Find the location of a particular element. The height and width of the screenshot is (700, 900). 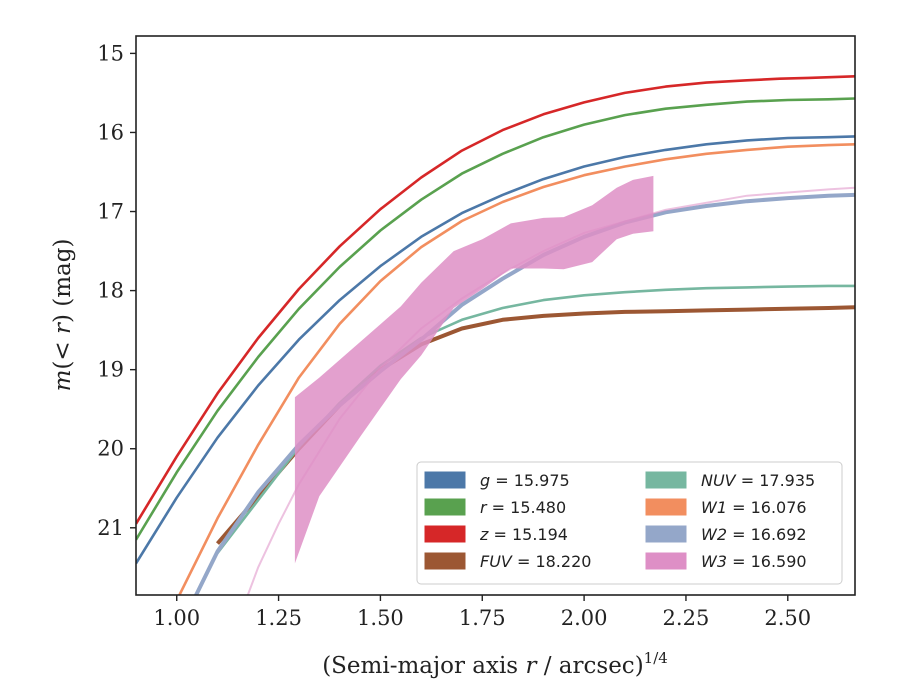

legend-label-w3: W3 = 16.590 is located at coordinates (754, 561).